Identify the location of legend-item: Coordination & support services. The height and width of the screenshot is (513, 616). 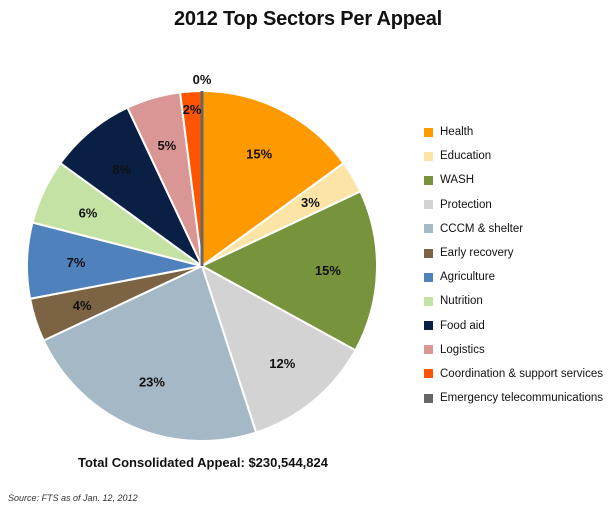
(513, 374).